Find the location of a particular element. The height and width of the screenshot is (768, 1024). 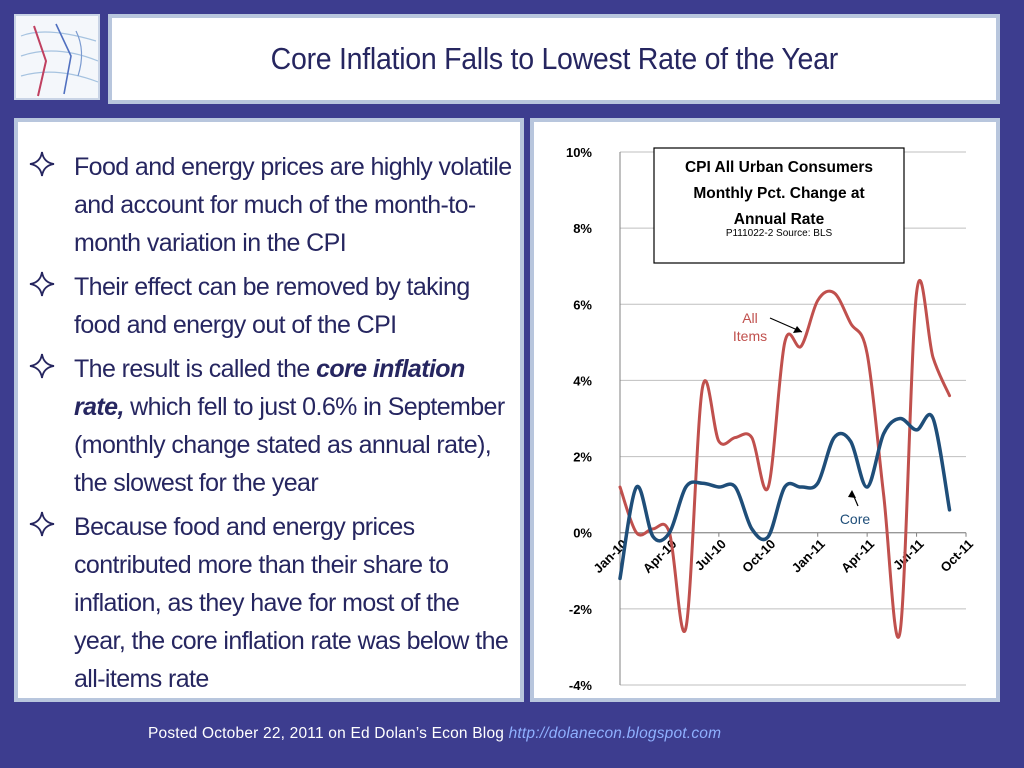

core-arrowhead is located at coordinates (852, 494).